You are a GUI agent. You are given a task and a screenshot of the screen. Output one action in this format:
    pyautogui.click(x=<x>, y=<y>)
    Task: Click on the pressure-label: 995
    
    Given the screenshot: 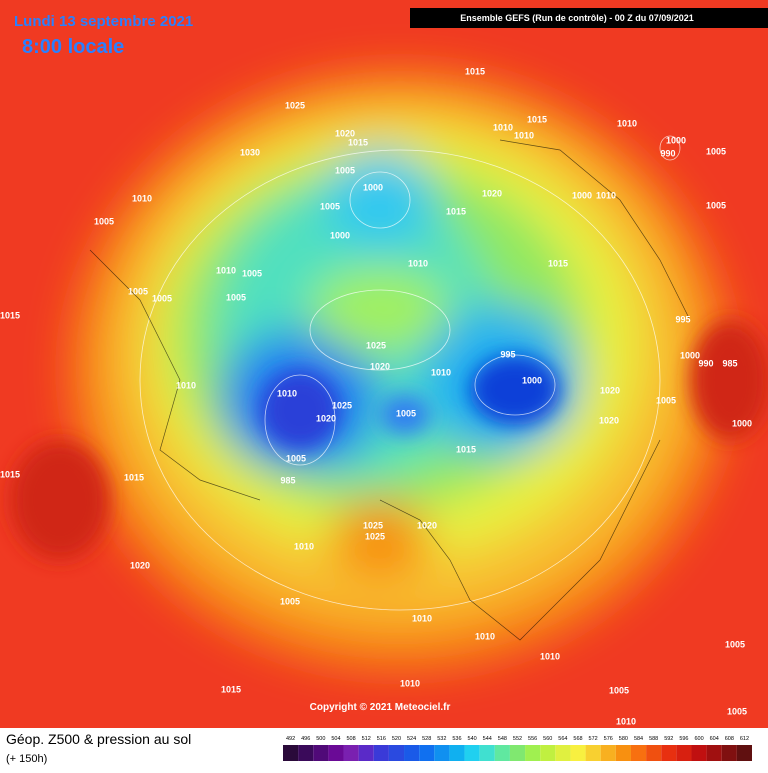 What is the action you would take?
    pyautogui.click(x=682, y=319)
    